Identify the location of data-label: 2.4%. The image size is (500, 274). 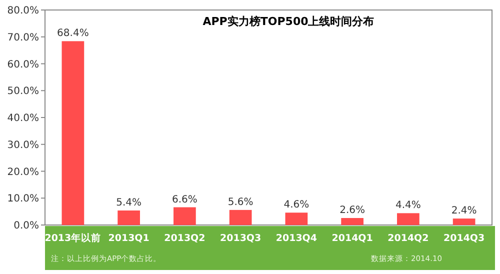
(464, 211).